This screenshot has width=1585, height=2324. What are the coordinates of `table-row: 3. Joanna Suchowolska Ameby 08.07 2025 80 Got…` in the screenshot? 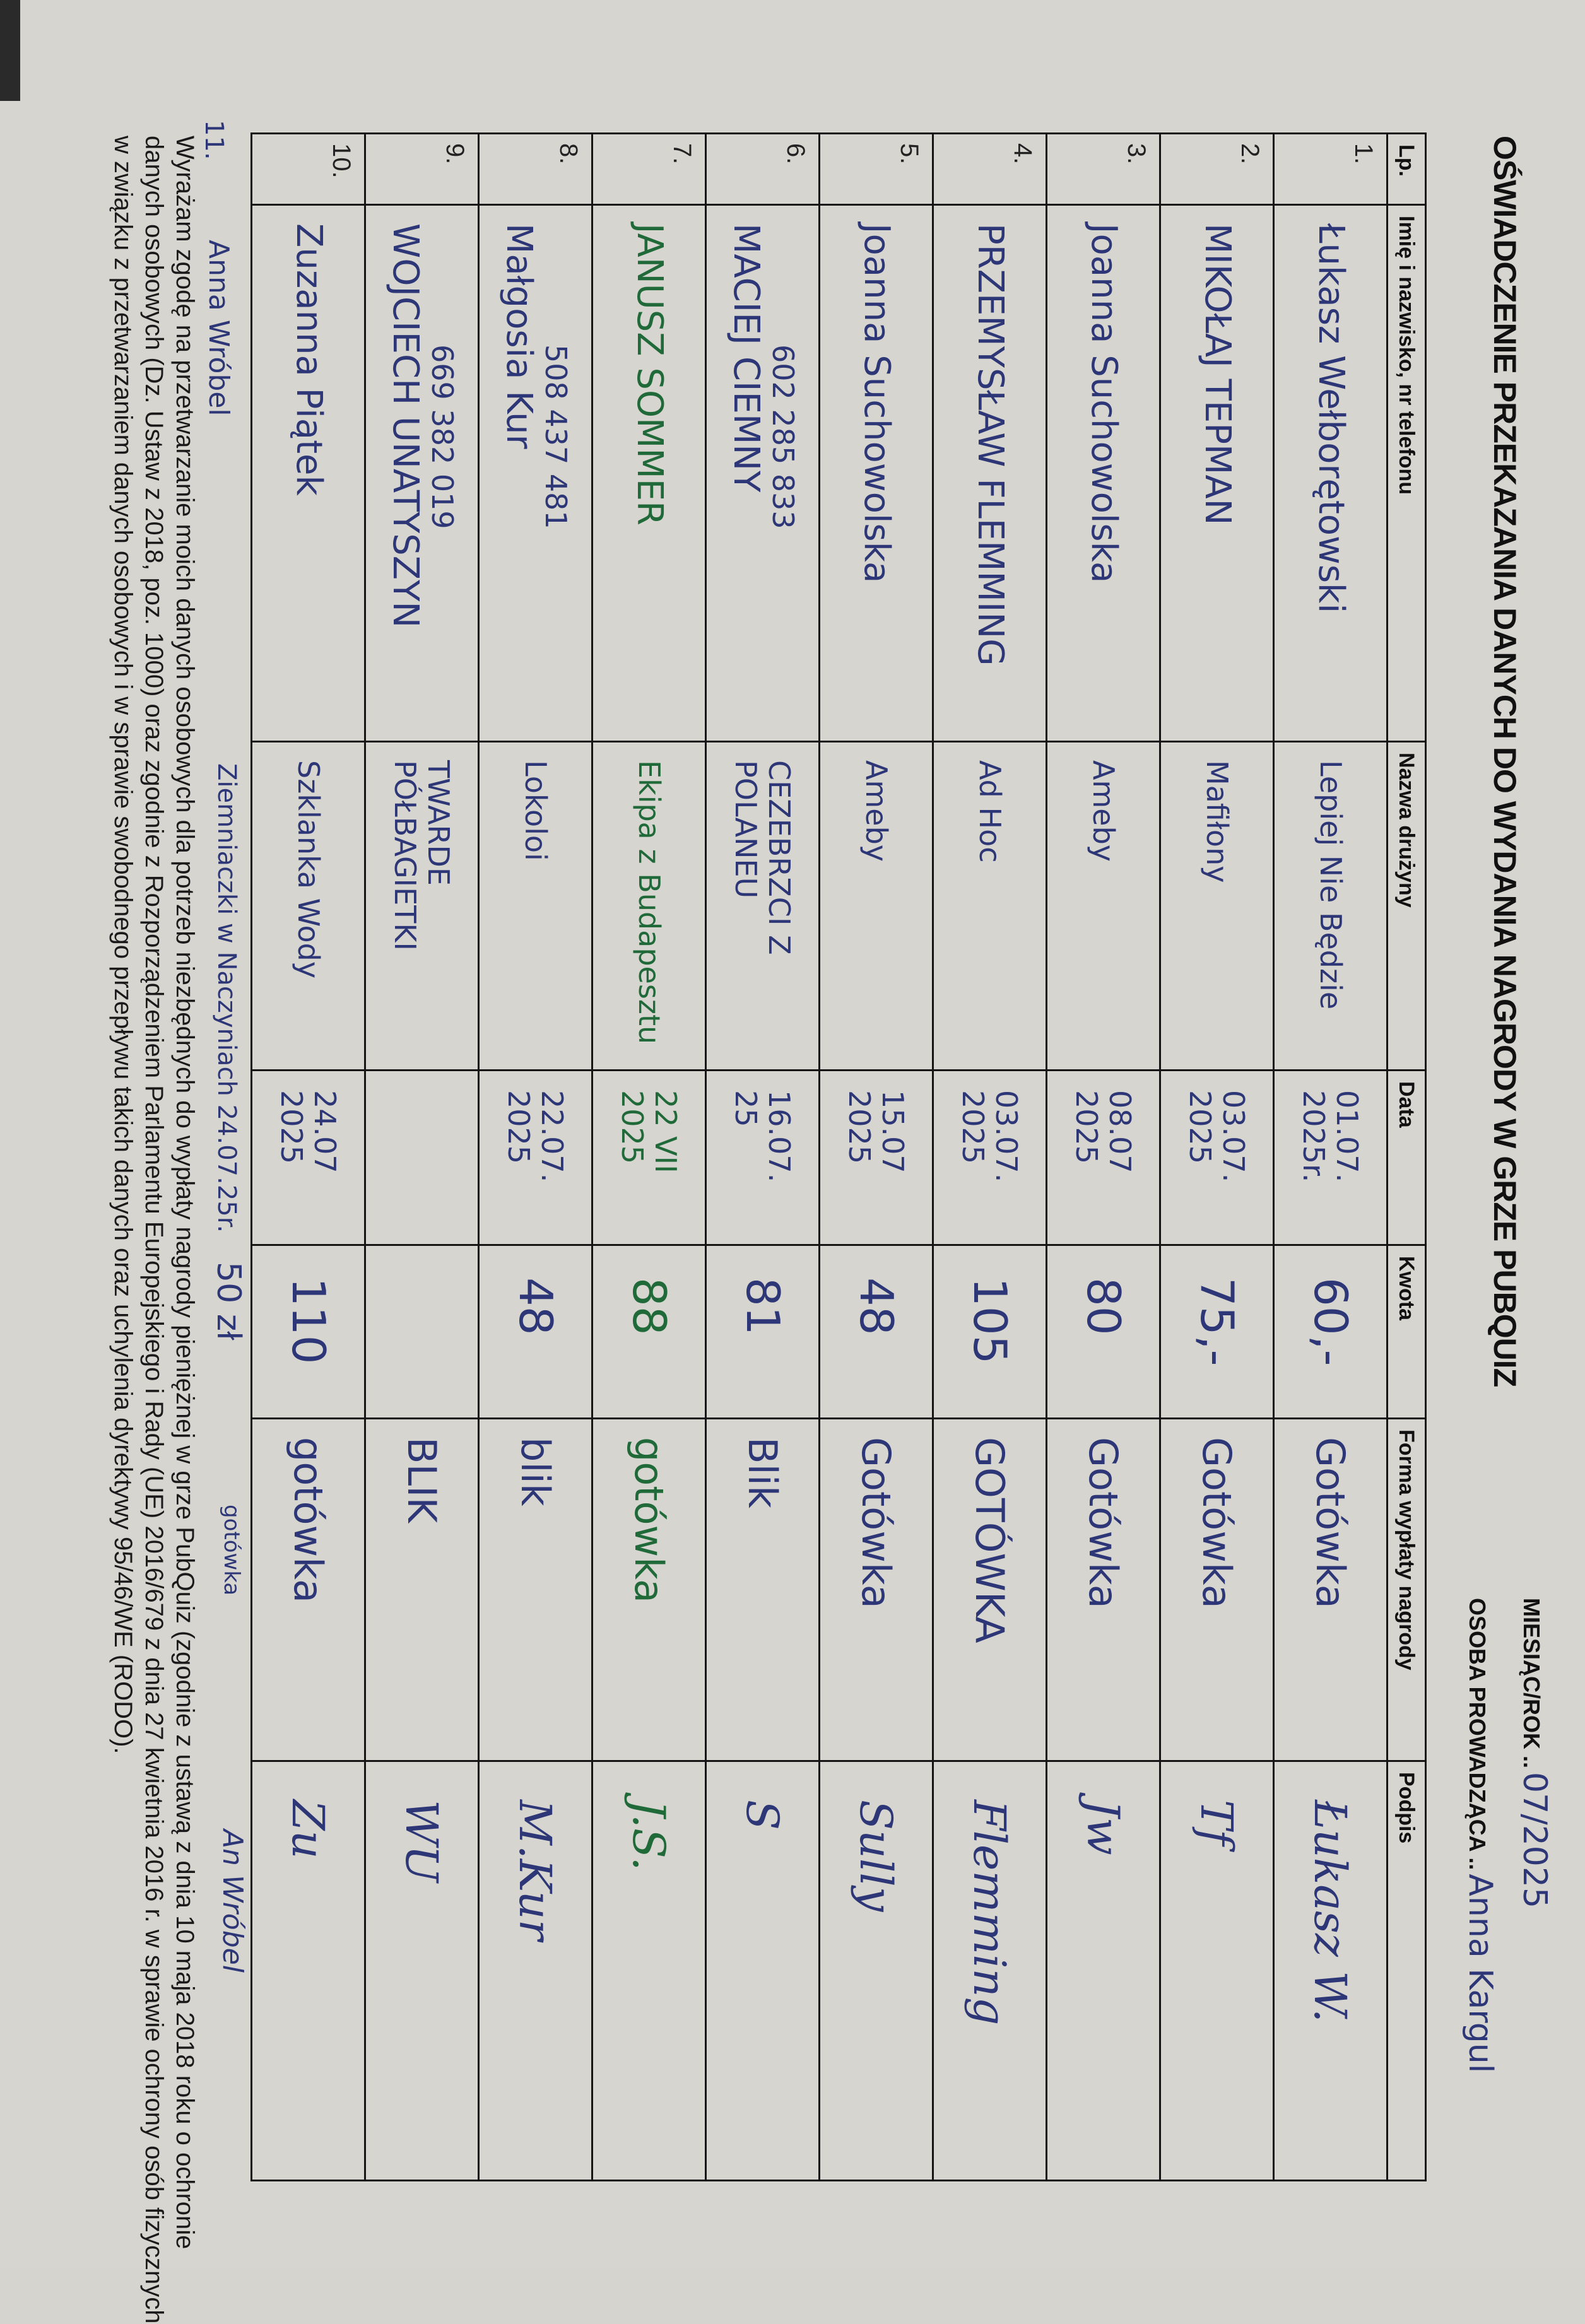 It's located at (1103, 1157).